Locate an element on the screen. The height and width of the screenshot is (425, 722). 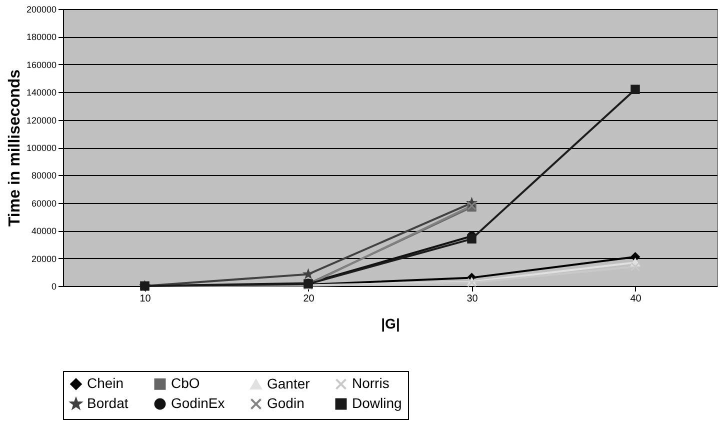
y-tick-label: 0 is located at coordinates (53, 287).